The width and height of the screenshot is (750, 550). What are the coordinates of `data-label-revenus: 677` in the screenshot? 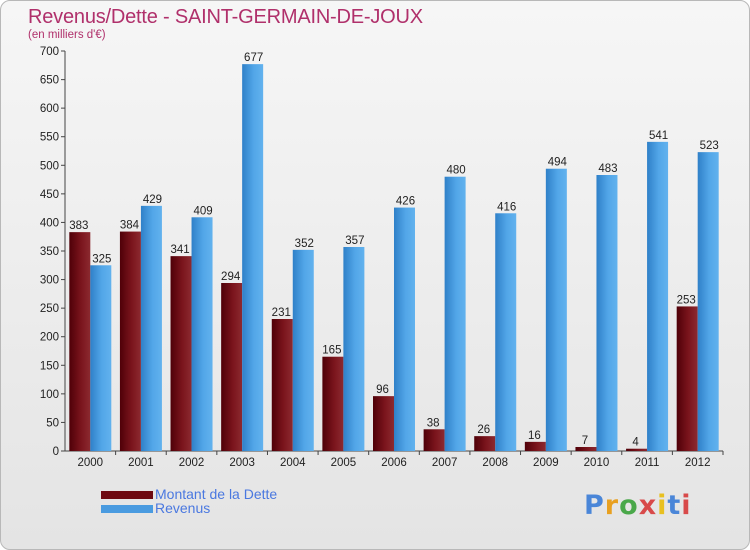 It's located at (253, 58).